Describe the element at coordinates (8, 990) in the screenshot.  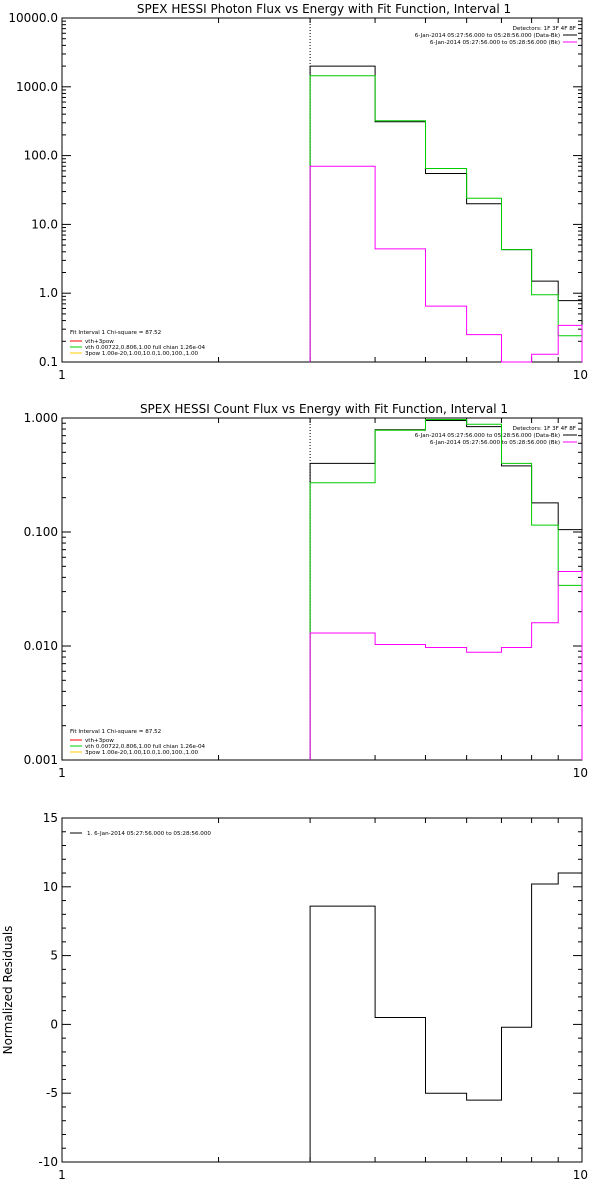
I see `y-axis-label: Normalized Residuals` at that location.